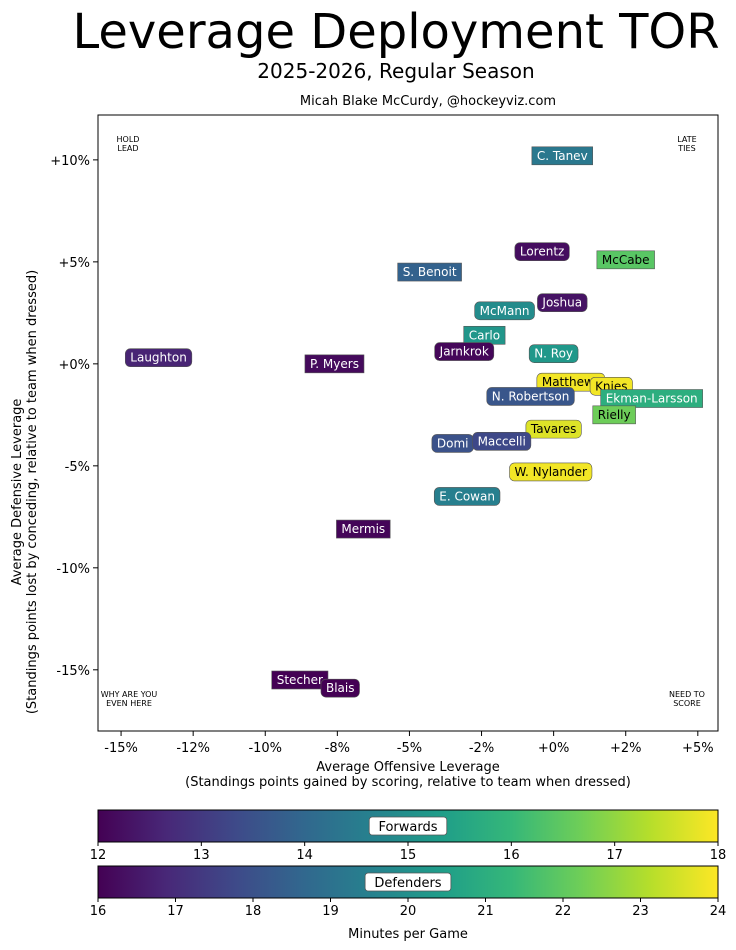 The image size is (736, 950). I want to click on y-tick-label: +5%, so click(74, 263).